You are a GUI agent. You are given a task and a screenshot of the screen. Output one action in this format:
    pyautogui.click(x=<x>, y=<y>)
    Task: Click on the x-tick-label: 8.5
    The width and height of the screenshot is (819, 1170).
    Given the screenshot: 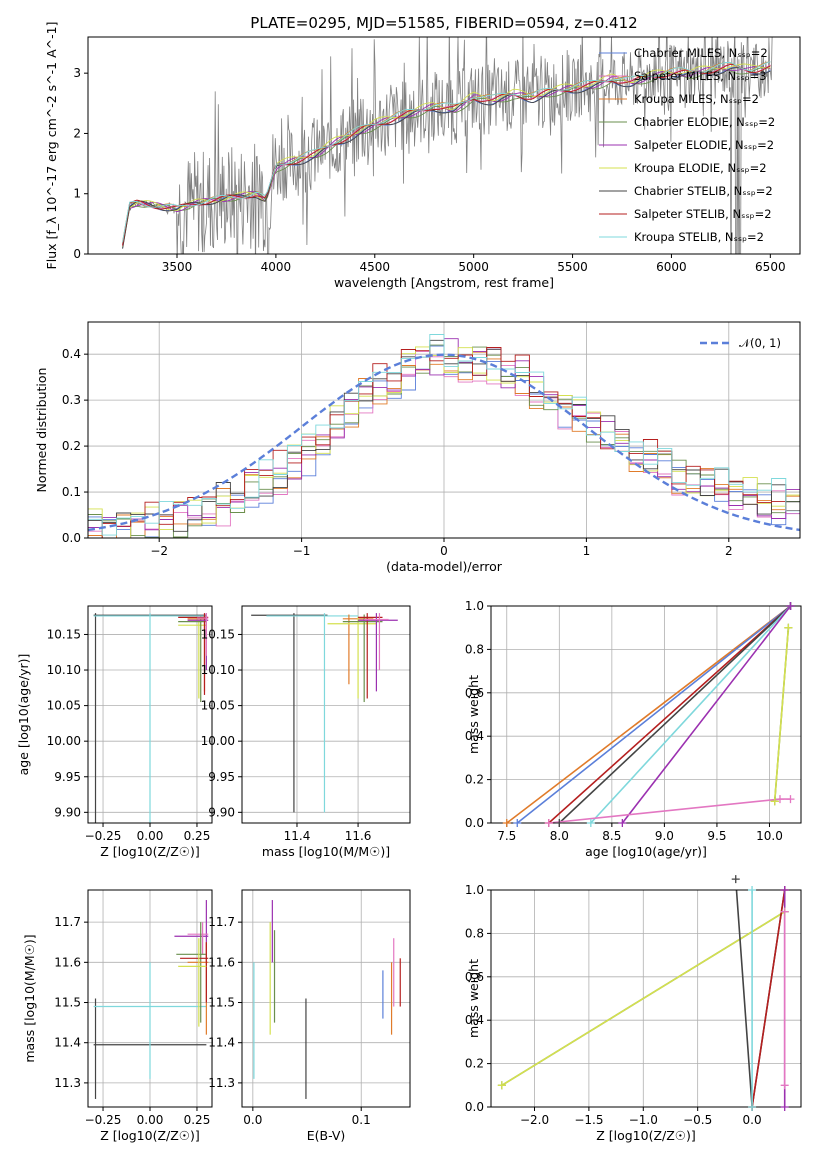 What is the action you would take?
    pyautogui.click(x=611, y=836)
    